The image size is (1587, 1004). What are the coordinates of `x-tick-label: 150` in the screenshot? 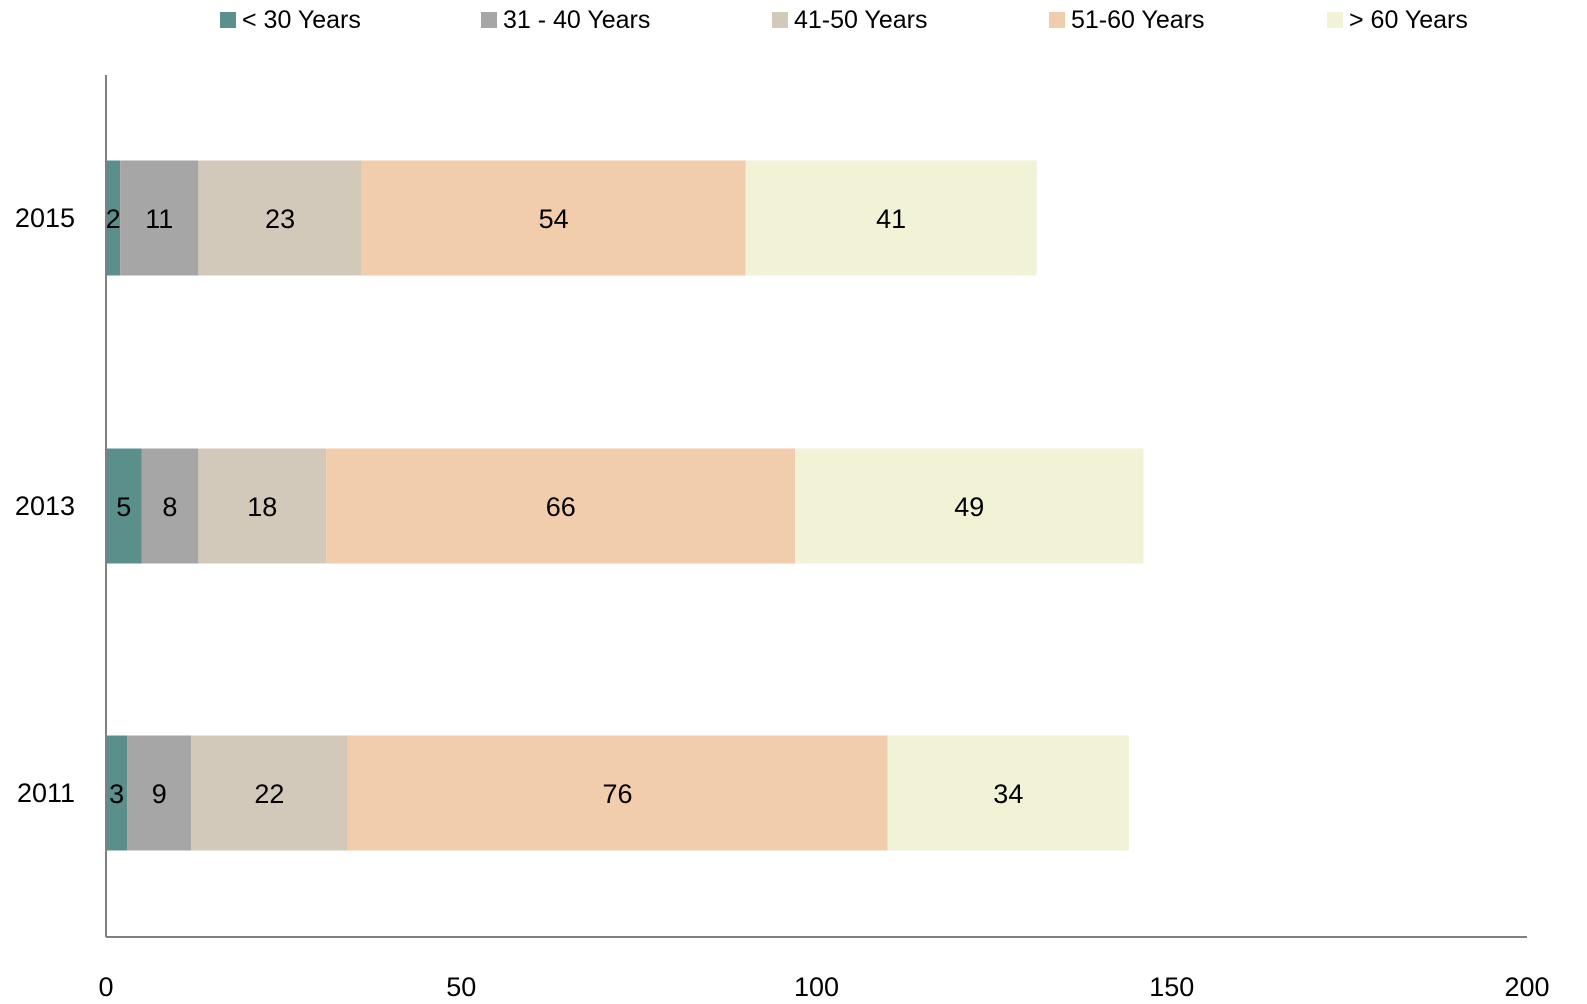 It's located at (1171, 987).